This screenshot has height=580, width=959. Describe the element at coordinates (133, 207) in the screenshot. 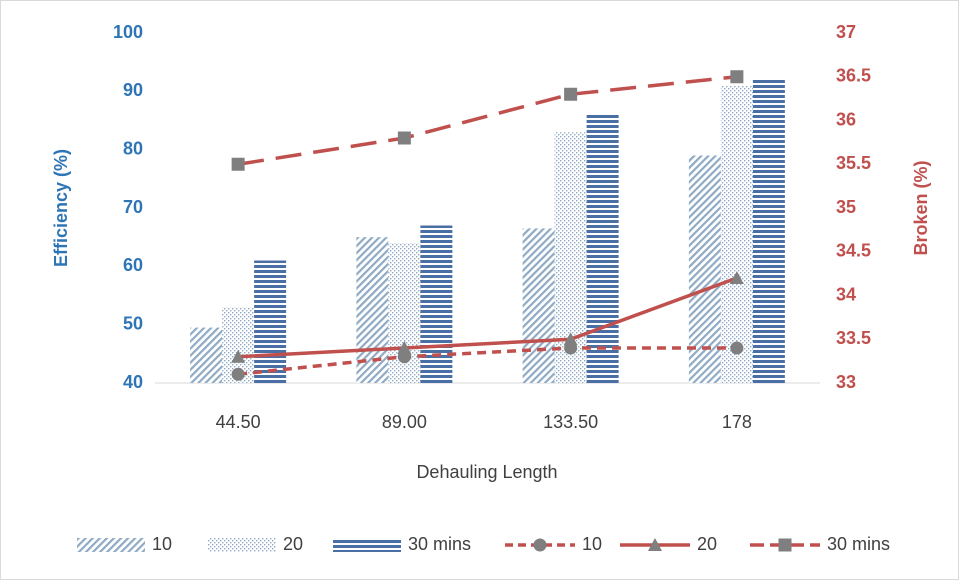

I see `y-tick-label: 70` at that location.